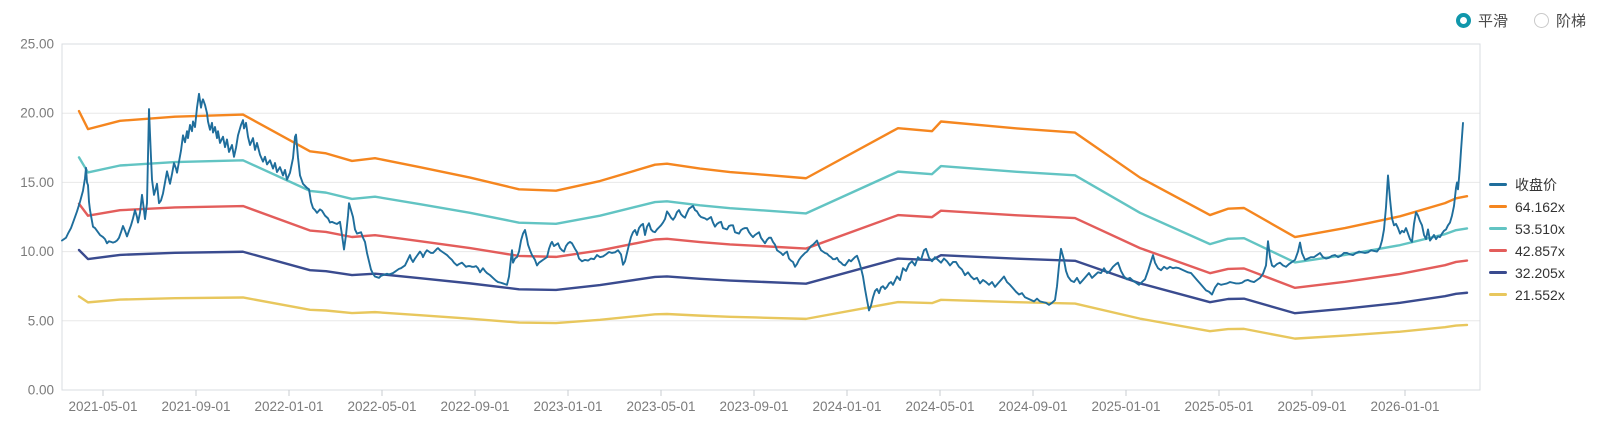  Describe the element at coordinates (41, 320) in the screenshot. I see `y-axis-label: 5.00` at that location.